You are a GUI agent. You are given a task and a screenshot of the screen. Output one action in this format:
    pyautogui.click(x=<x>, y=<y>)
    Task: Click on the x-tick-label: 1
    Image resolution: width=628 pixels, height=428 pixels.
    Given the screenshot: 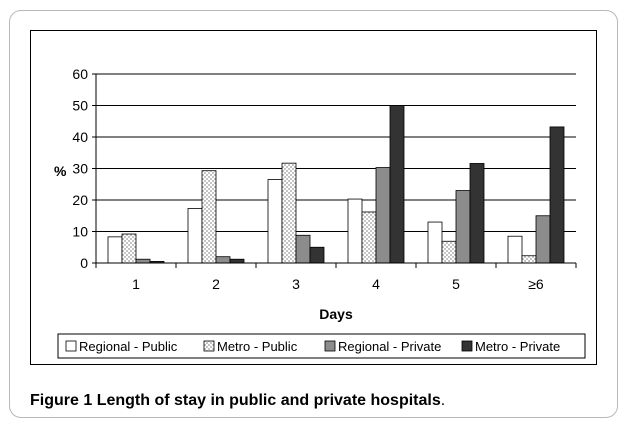 What is the action you would take?
    pyautogui.click(x=136, y=284)
    